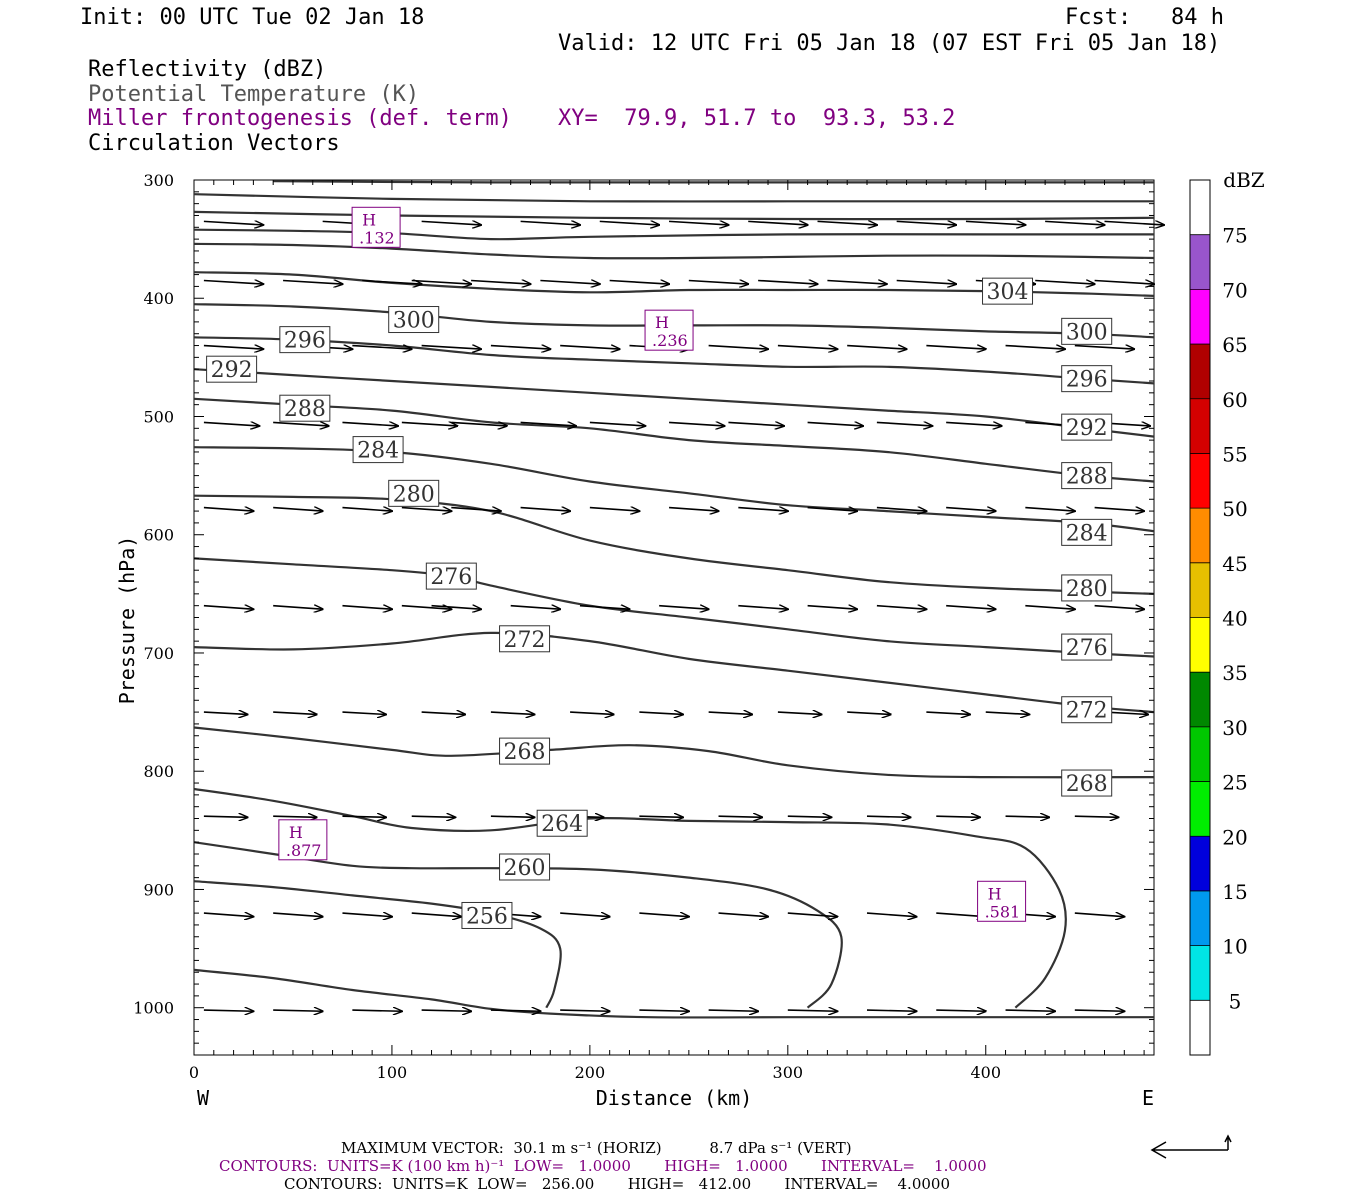 The image size is (1350, 1200). What do you see at coordinates (158, 771) in the screenshot?
I see `y-tick-label: 800` at bounding box center [158, 771].